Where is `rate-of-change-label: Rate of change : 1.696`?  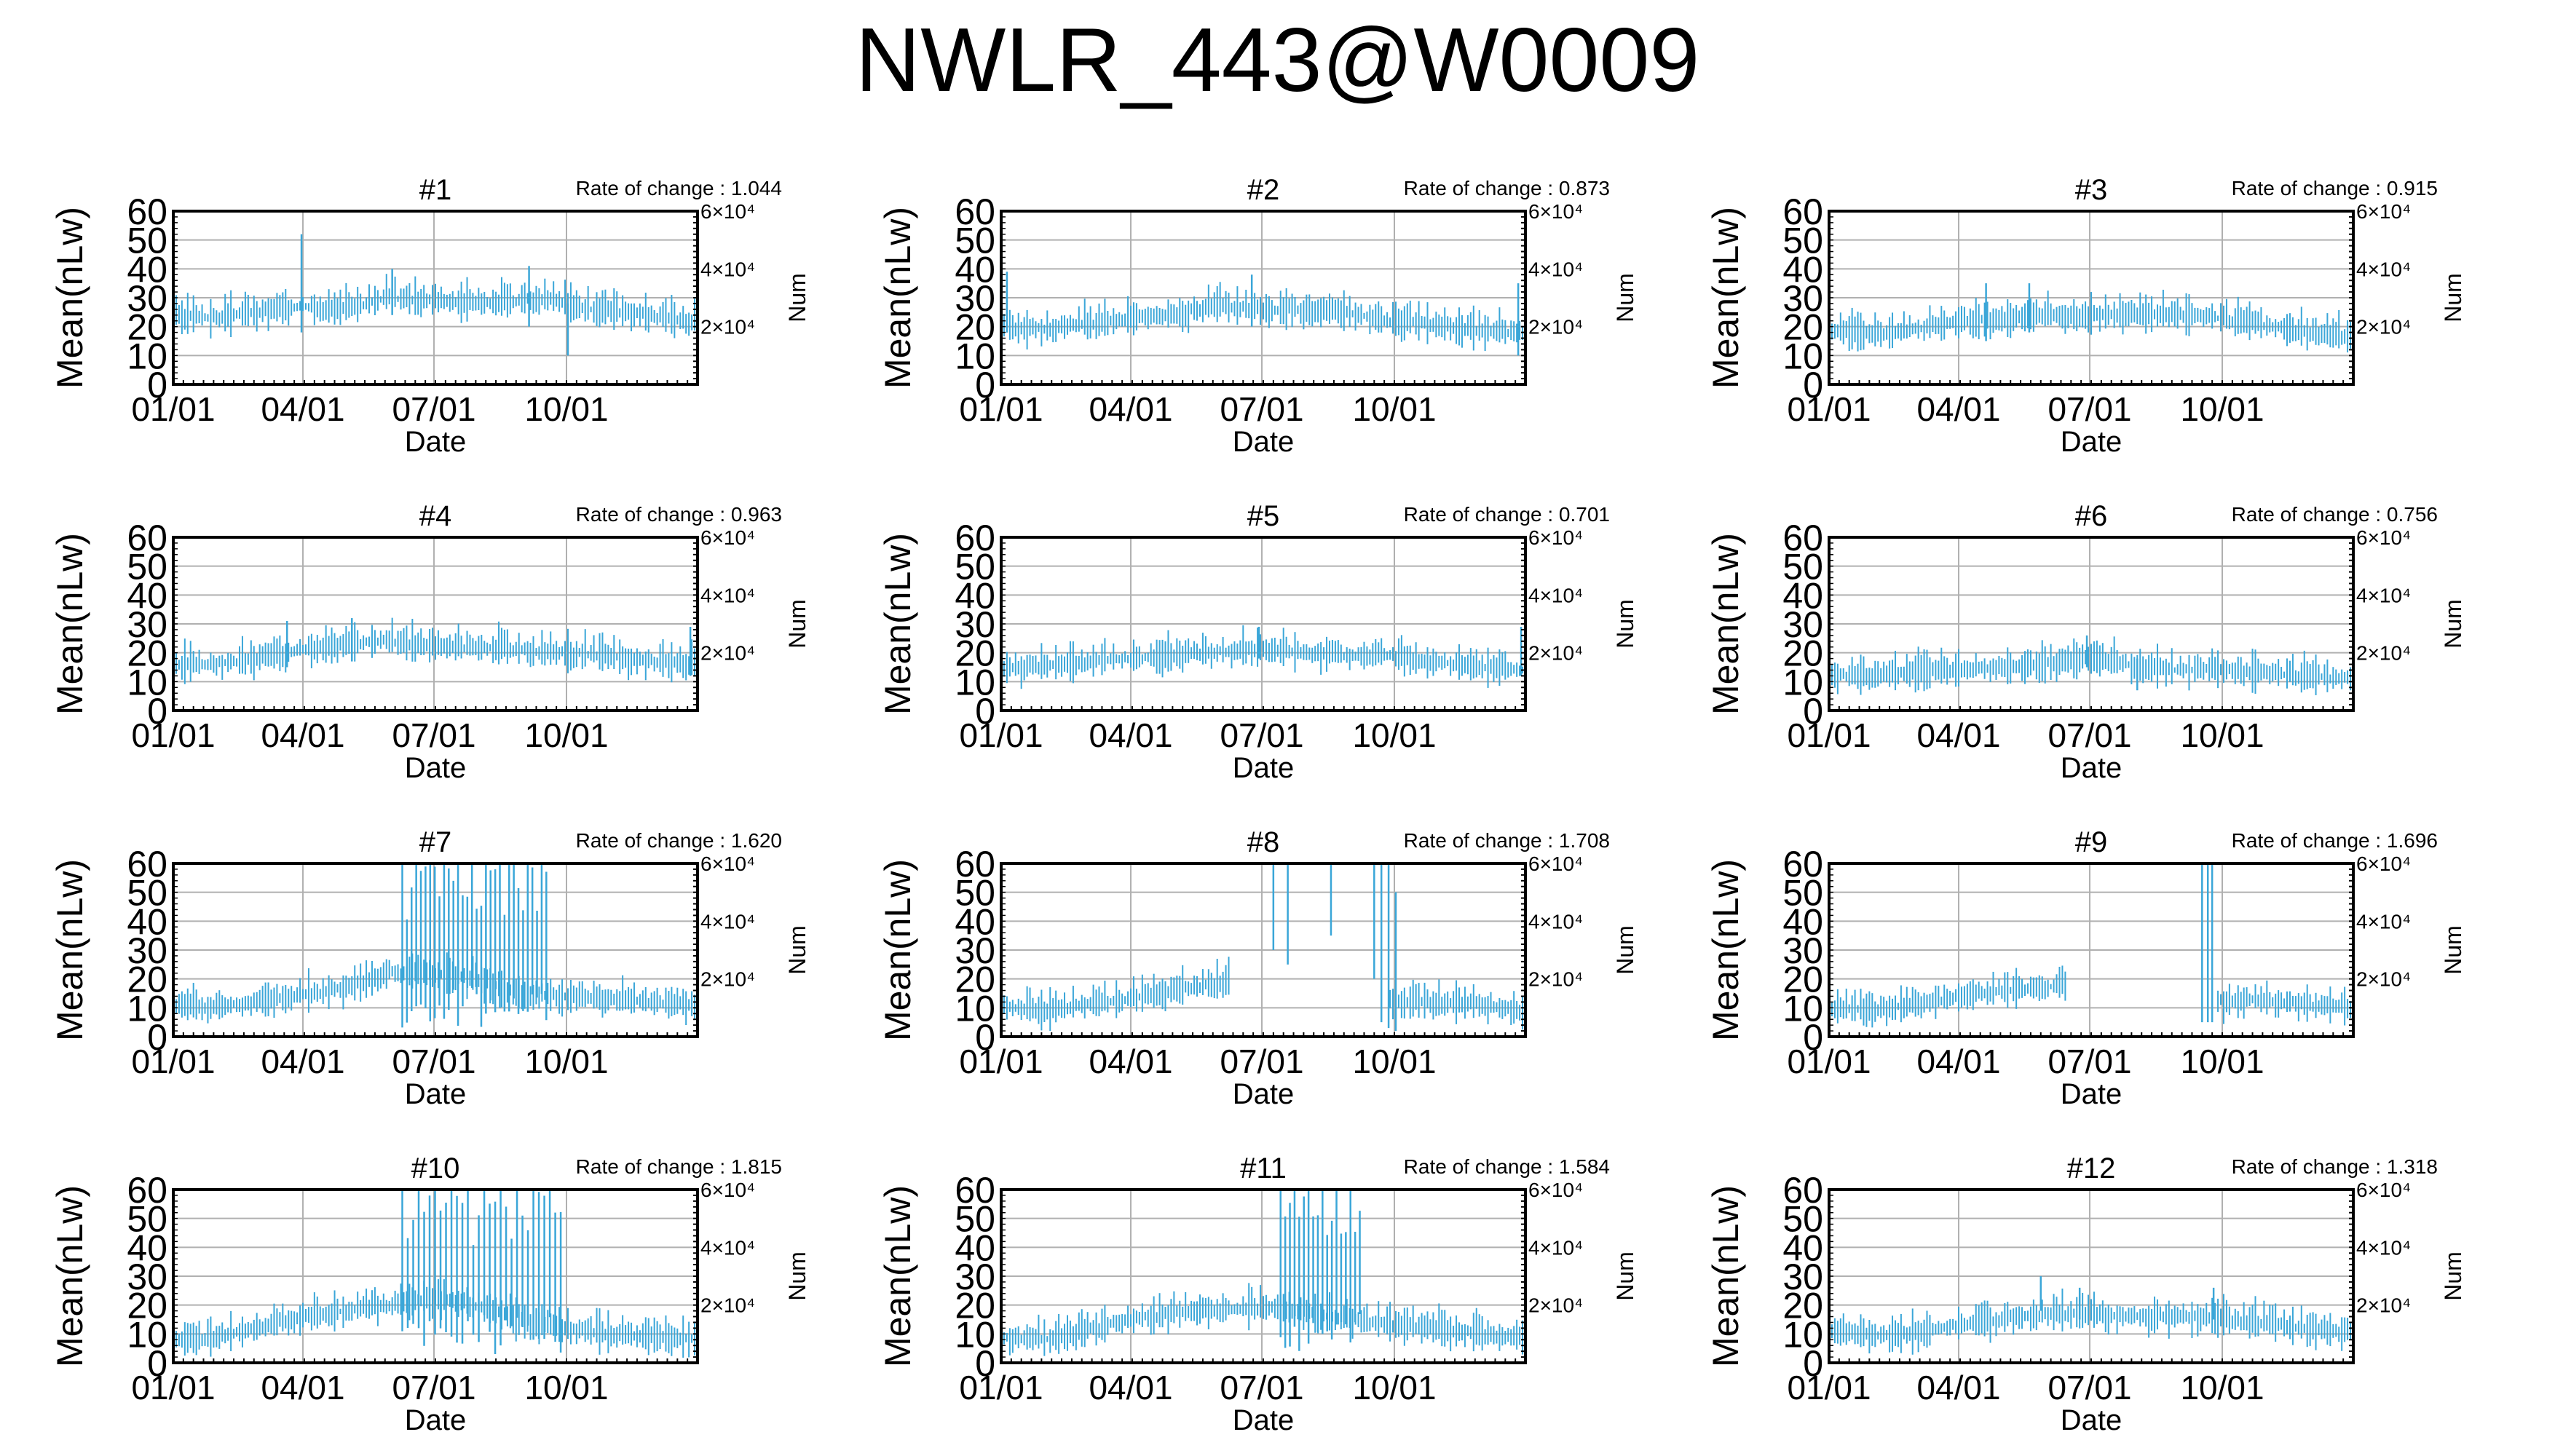
rate-of-change-label: Rate of change : 1.696 is located at coordinates (2335, 840).